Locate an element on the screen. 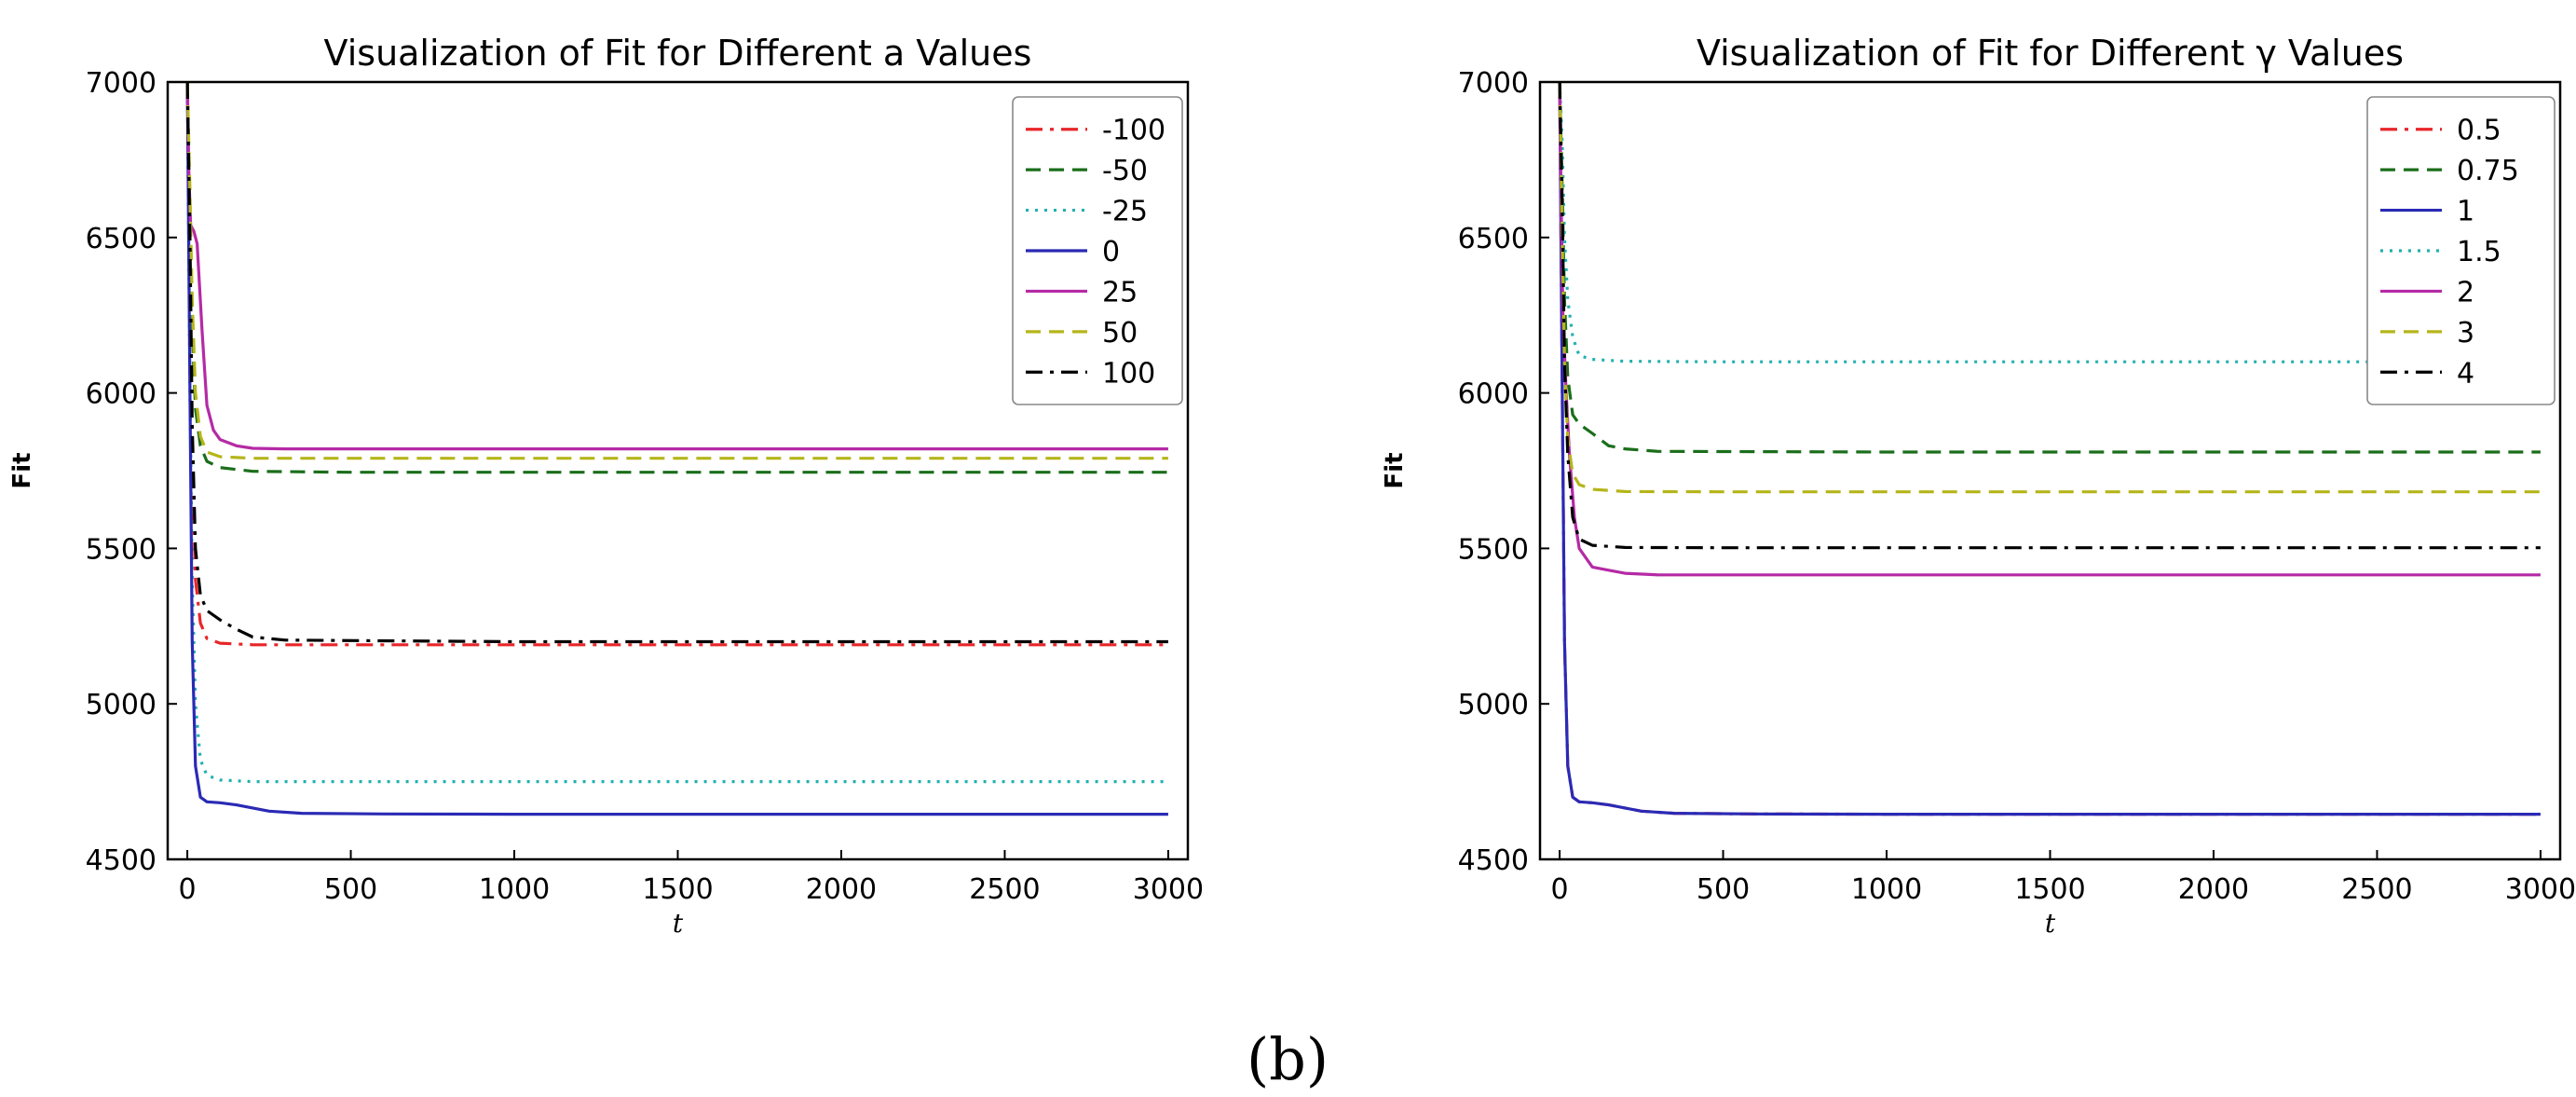 Image resolution: width=2576 pixels, height=1097 pixels. legend-label-0-5: 0.5 is located at coordinates (2479, 131).